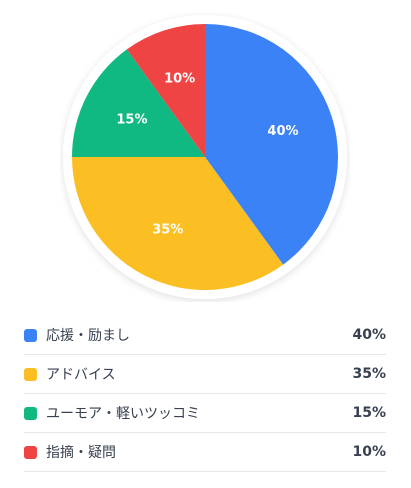 The image size is (411, 488). I want to click on legend-label: ユーモア・軽いツッコミ, so click(123, 414).